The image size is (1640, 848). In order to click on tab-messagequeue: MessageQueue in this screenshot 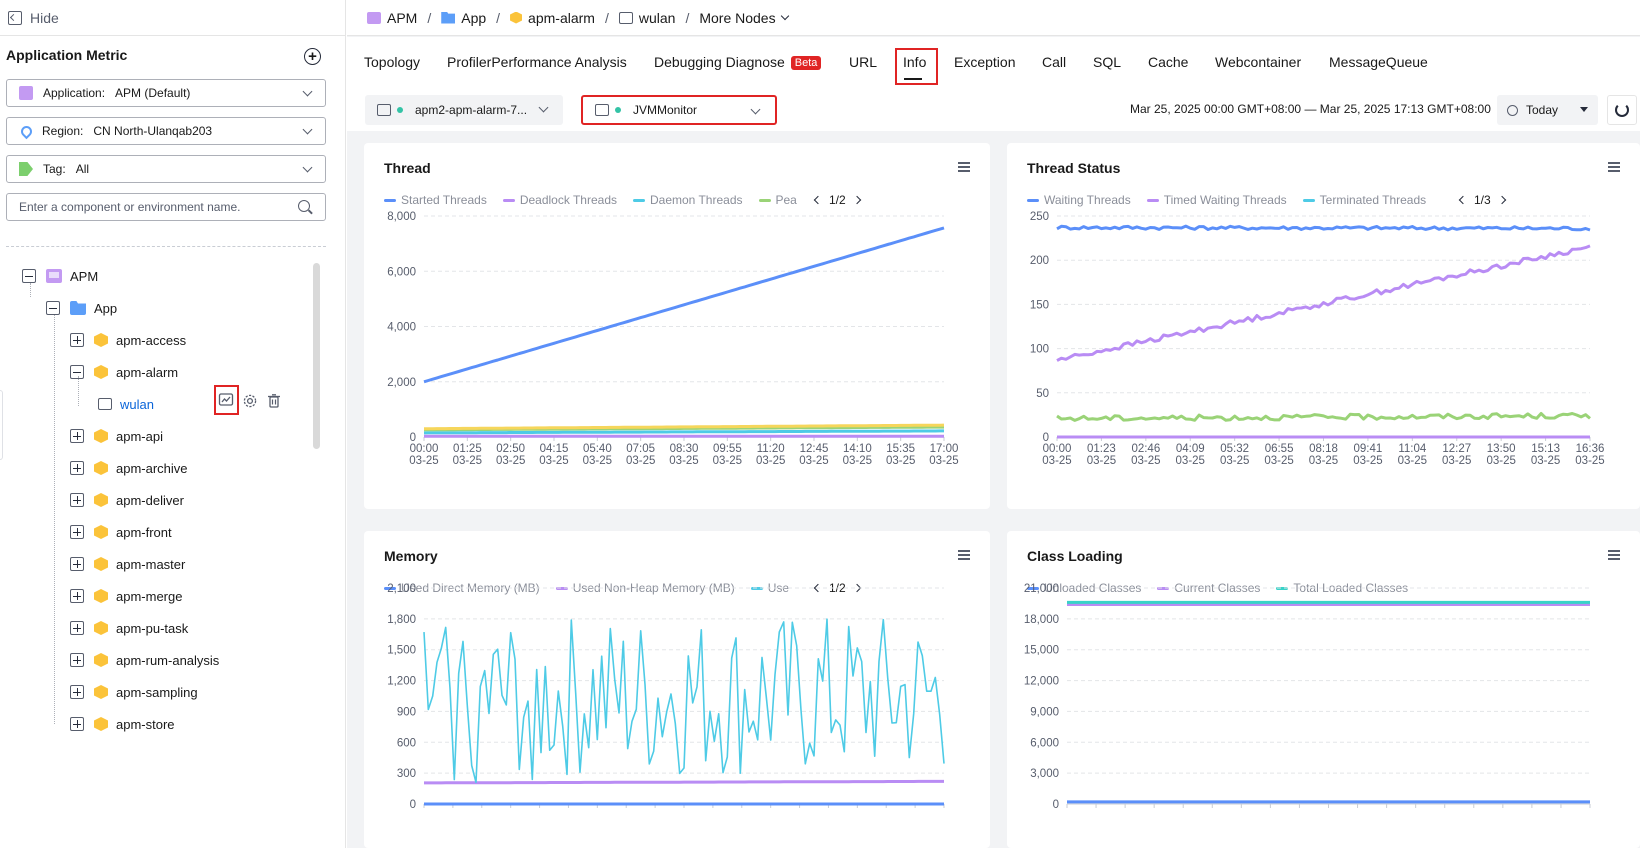, I will do `click(1378, 62)`.